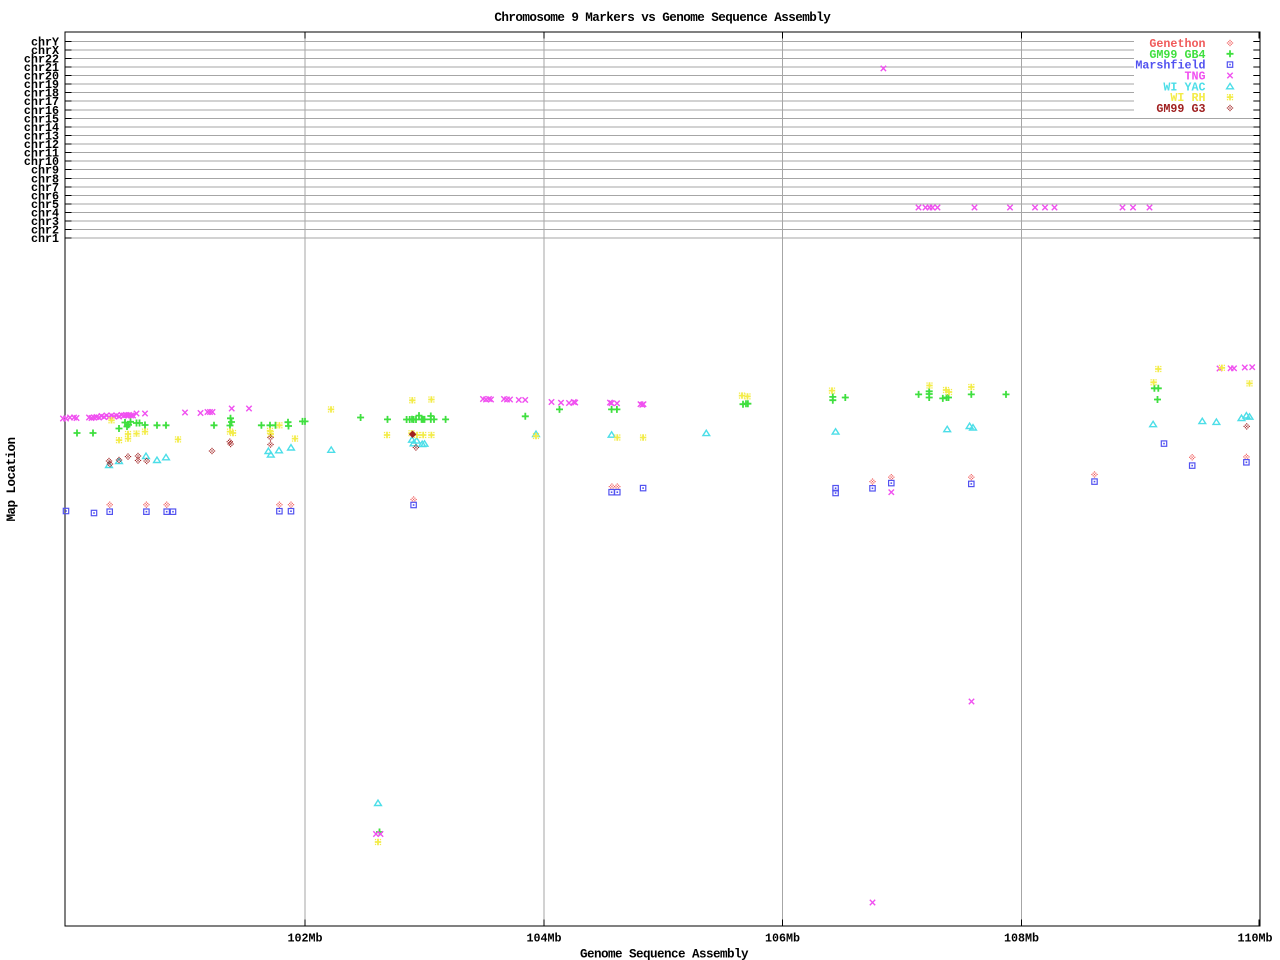 The width and height of the screenshot is (1280, 960). What do you see at coordinates (45, 51) in the screenshot?
I see `svg-text: chrX` at bounding box center [45, 51].